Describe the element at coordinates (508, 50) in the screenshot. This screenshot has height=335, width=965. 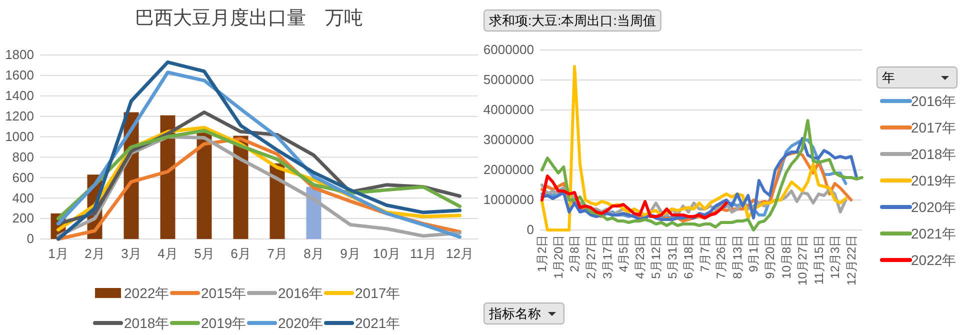
I see `y-tick-label: 6000000` at that location.